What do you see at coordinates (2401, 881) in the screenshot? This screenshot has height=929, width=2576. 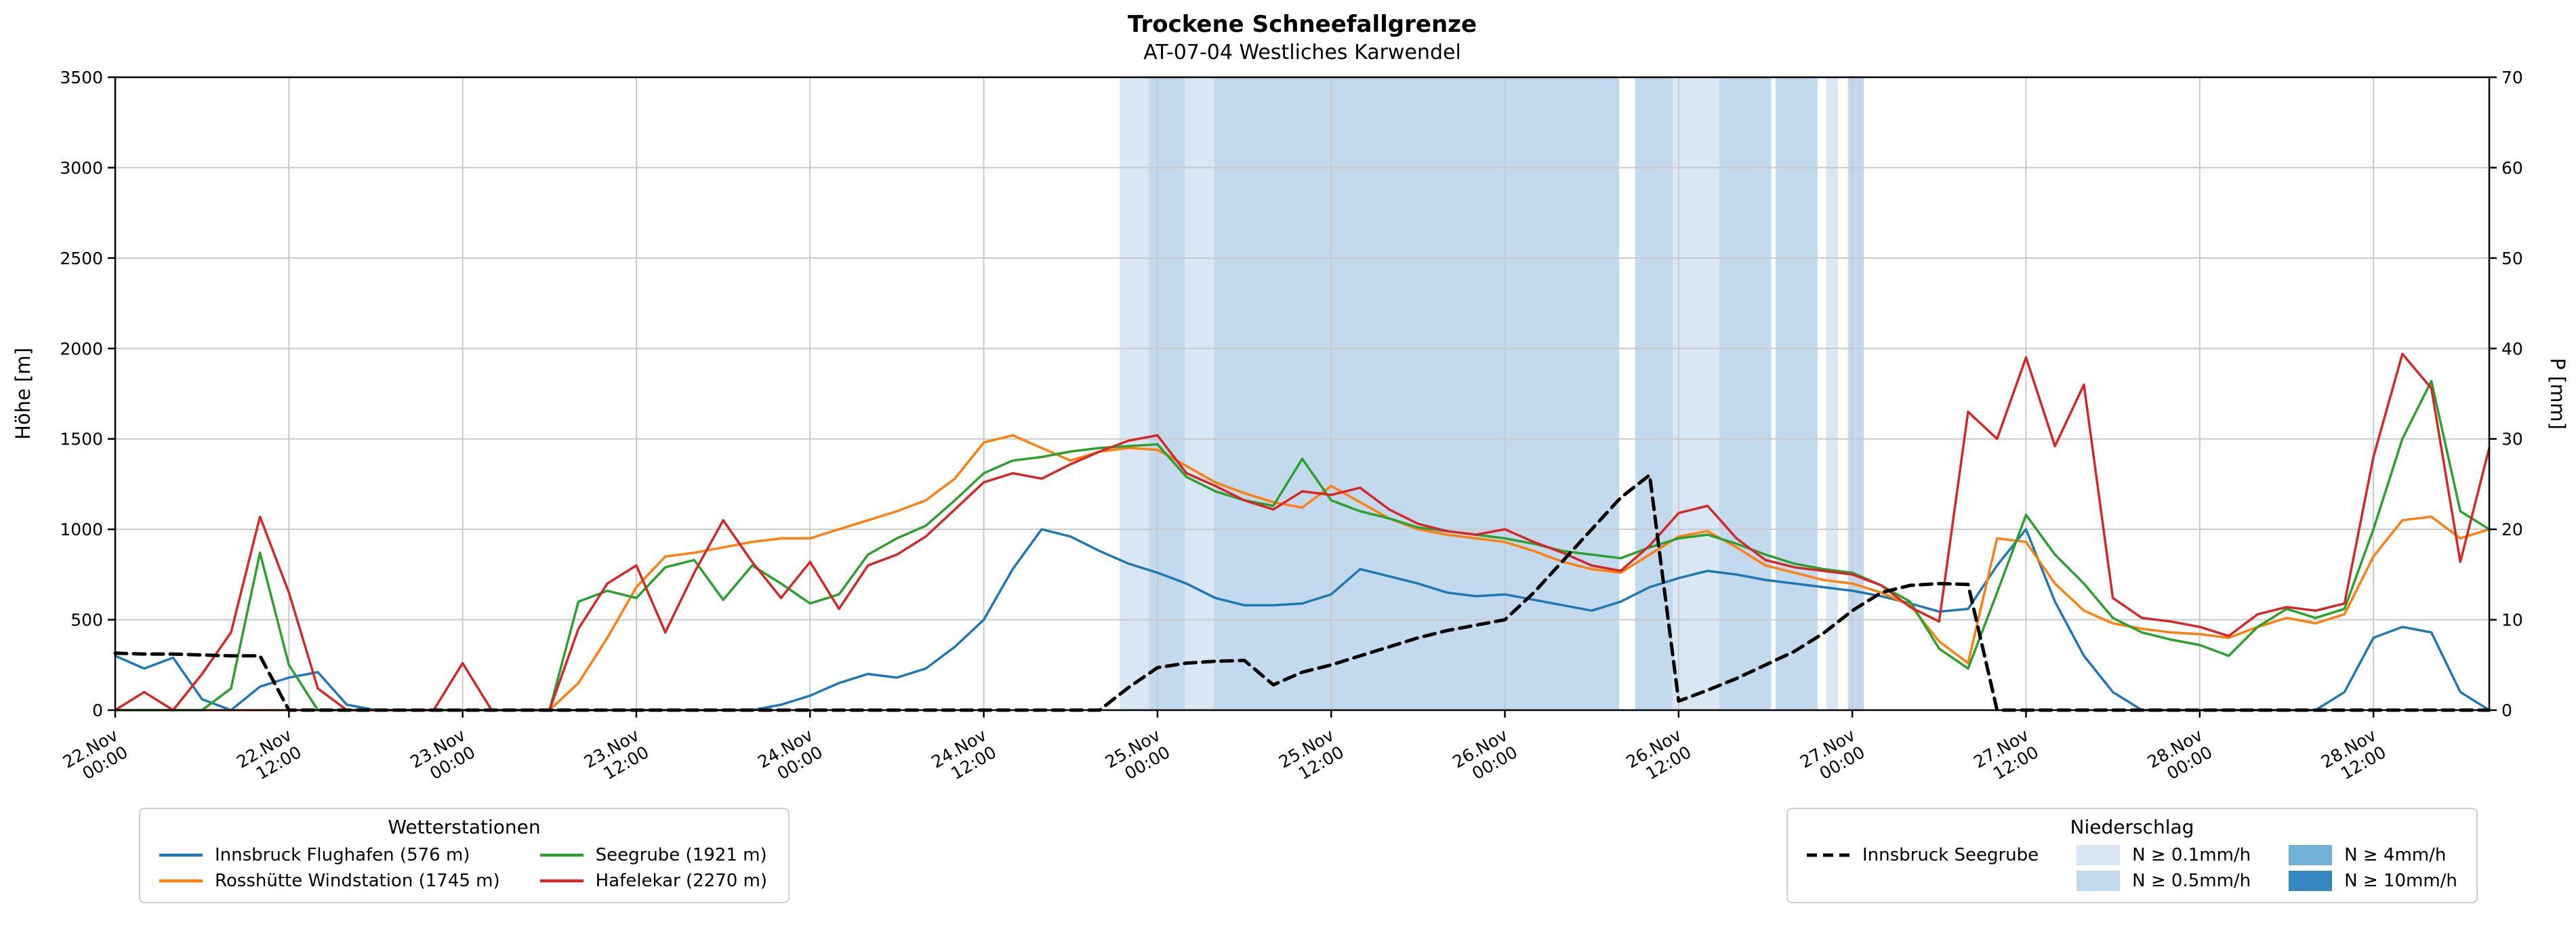 I see `legend-label: N ≥ 10mm/h` at bounding box center [2401, 881].